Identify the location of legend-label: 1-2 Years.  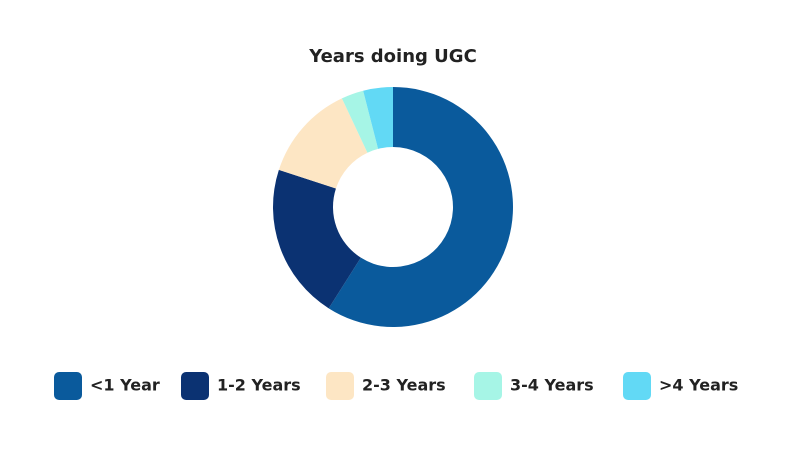
(259, 385).